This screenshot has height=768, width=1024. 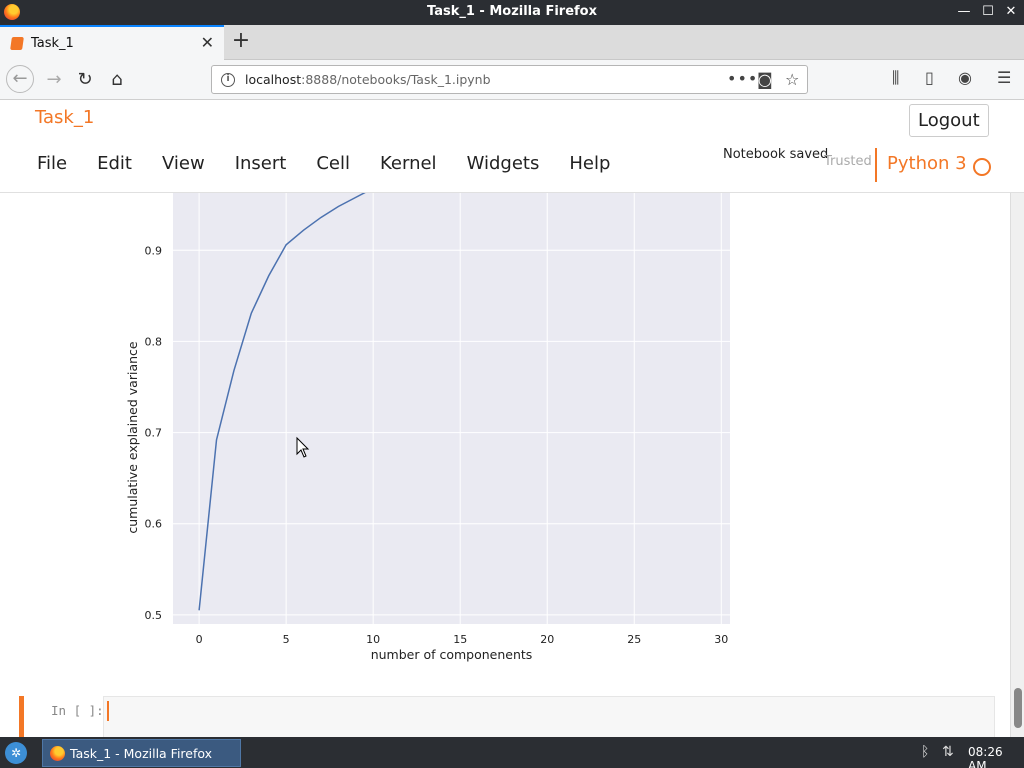 I want to click on url-text: localhost:8888/notebooks/Task_1.ipynb, so click(x=368, y=79).